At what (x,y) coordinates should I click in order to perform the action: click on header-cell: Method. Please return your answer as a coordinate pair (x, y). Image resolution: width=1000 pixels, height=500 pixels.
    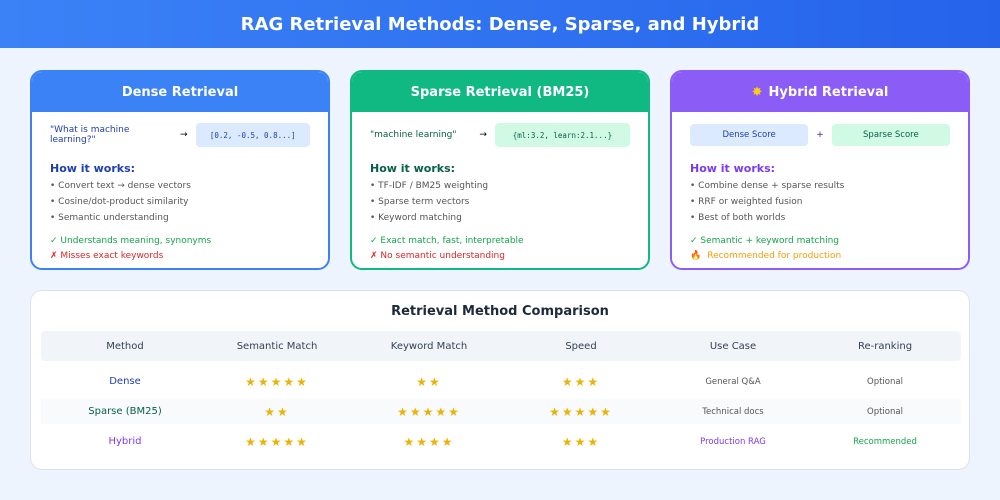
    Looking at the image, I should click on (125, 346).